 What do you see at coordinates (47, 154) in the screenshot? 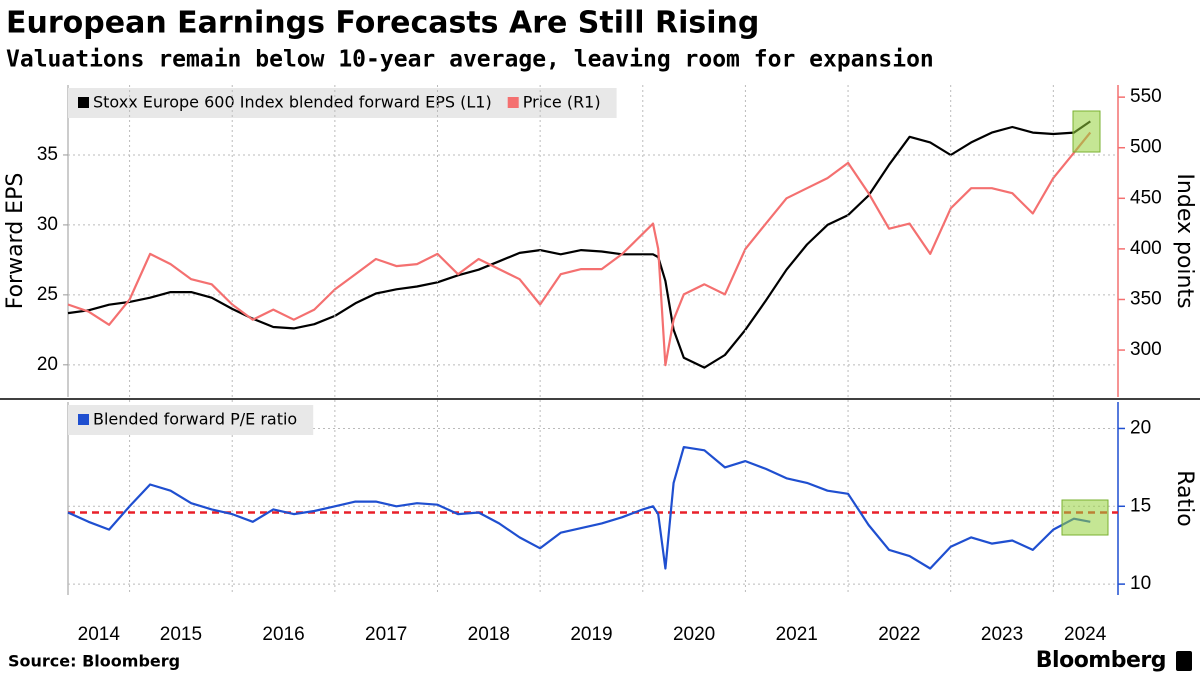
I see `y-tick-label: 35` at bounding box center [47, 154].